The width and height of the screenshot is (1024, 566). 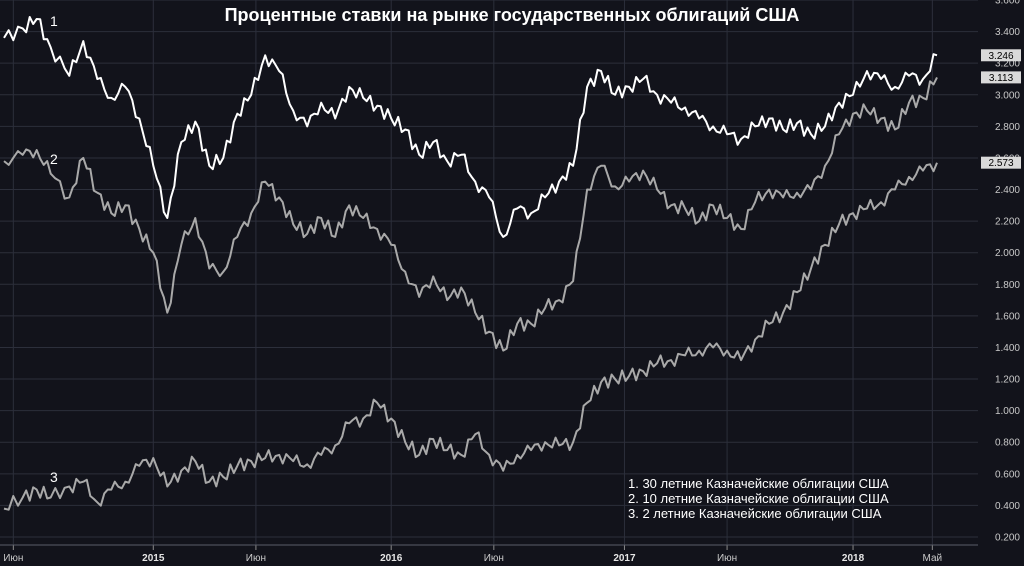 I want to click on y-tick-label: 0.200, so click(x=1007, y=538).